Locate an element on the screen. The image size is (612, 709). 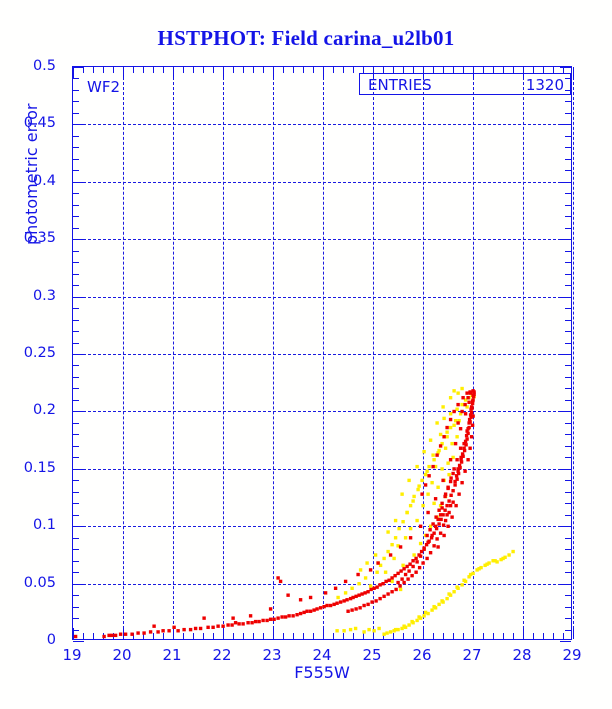
x-tick-label: 29 is located at coordinates (572, 655).